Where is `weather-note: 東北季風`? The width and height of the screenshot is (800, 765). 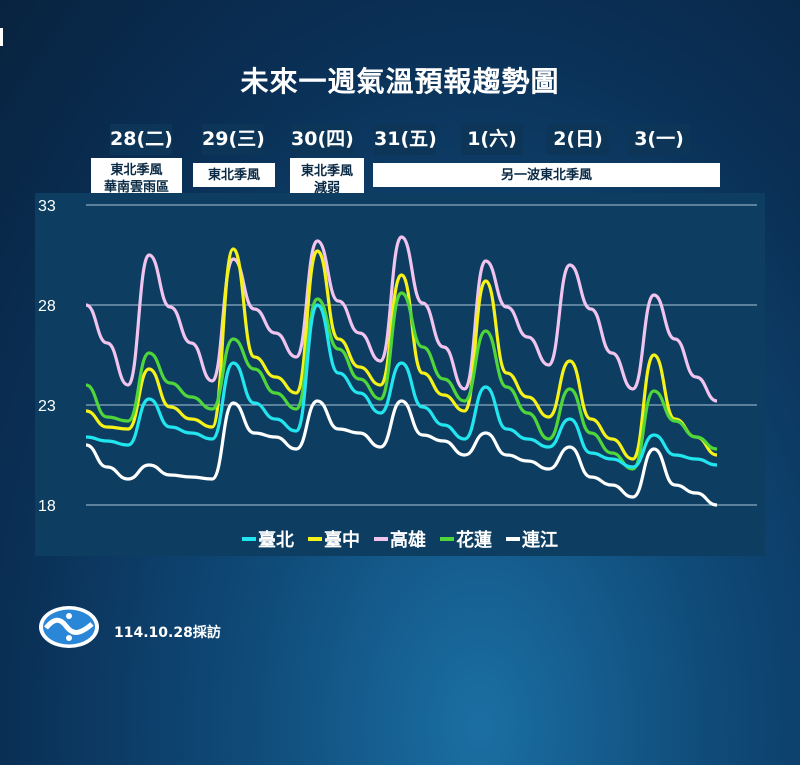
weather-note: 東北季風 is located at coordinates (234, 175).